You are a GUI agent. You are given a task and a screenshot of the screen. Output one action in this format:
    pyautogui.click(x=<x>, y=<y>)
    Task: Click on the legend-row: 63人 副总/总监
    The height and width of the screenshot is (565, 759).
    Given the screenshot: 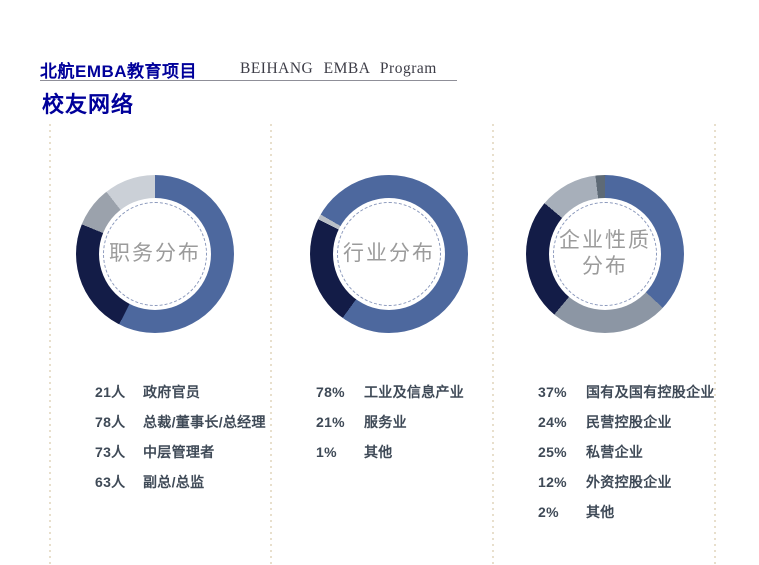 What is the action you would take?
    pyautogui.click(x=205, y=482)
    